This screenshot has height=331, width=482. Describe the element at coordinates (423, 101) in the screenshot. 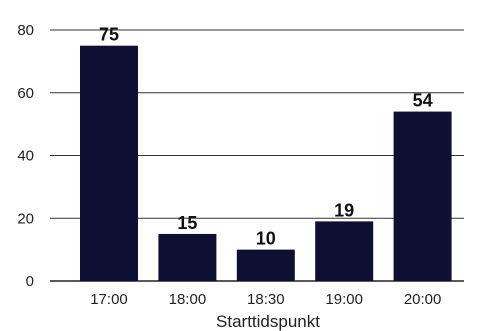

I see `bar-value-label: 54` at that location.